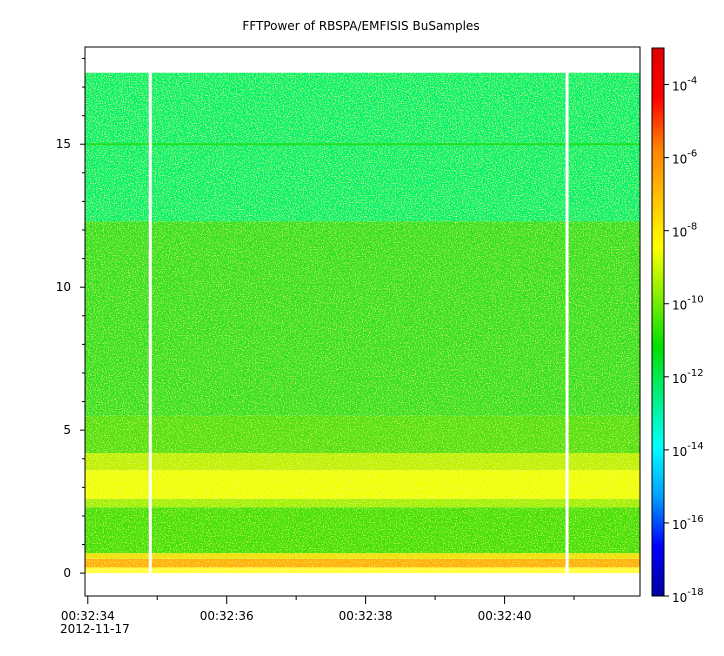 This screenshot has height=656, width=724. What do you see at coordinates (684, 231) in the screenshot?
I see `colorbar-tick-label: 10⁻⁸` at bounding box center [684, 231].